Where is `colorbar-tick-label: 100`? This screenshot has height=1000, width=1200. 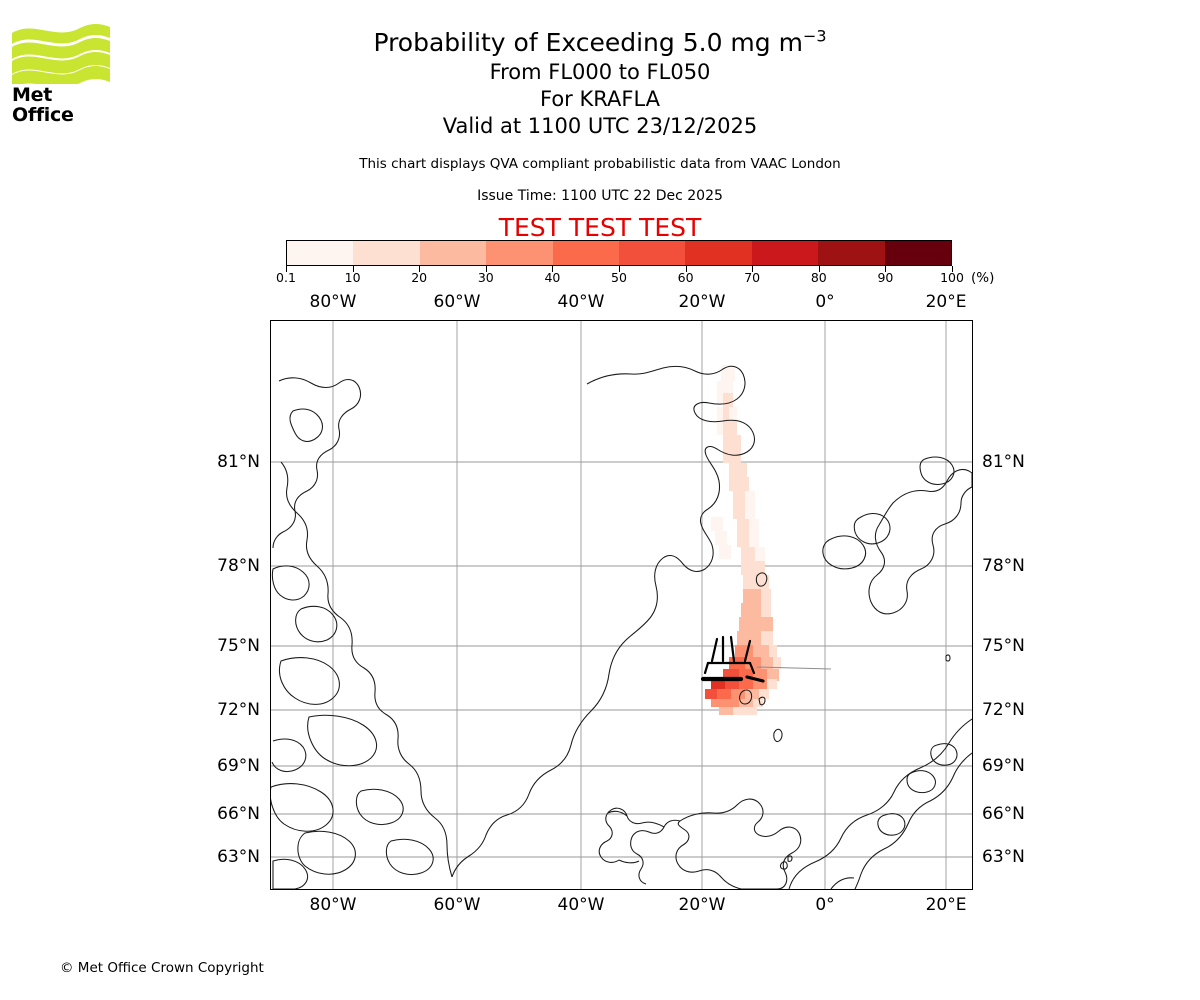
colorbar-tick-label: 100 is located at coordinates (952, 277).